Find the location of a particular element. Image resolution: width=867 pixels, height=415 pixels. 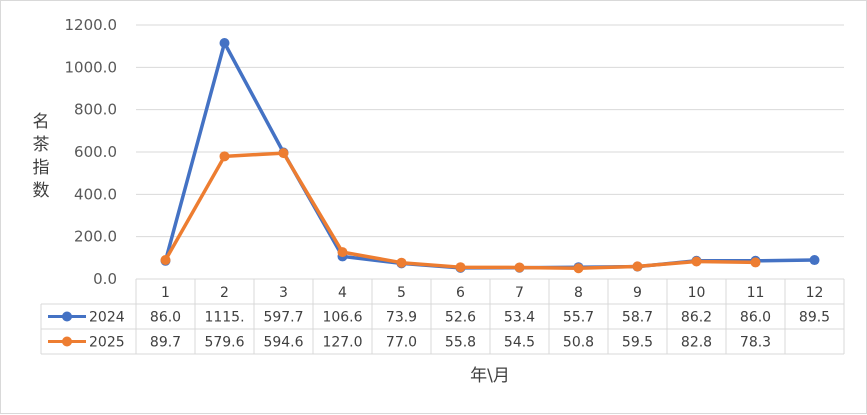

x-tick-label: 8 is located at coordinates (578, 293).